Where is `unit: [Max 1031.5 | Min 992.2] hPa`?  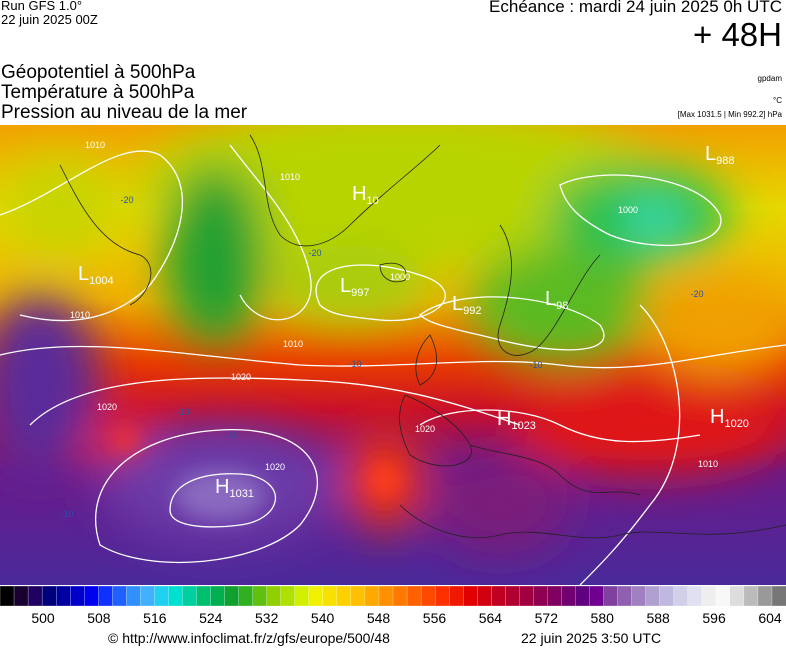 unit: [Max 1031.5 | Min 992.2] hPa is located at coordinates (729, 114).